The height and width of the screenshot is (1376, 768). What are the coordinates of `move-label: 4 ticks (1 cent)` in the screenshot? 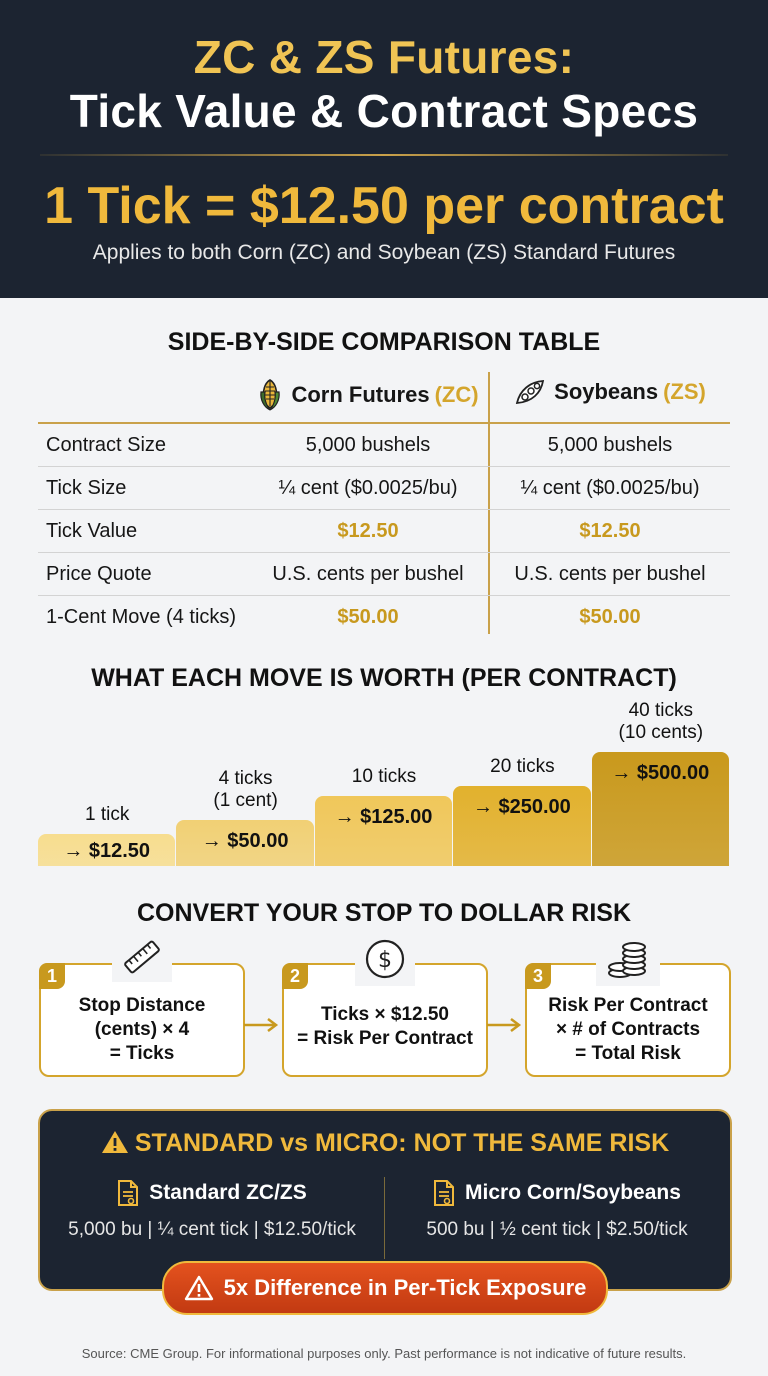 It's located at (245, 789).